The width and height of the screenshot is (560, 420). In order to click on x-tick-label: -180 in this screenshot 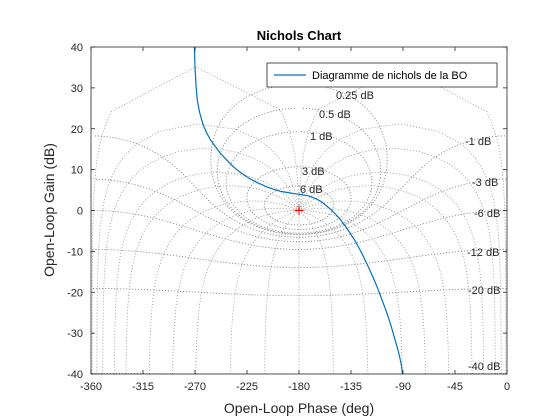, I will do `click(299, 387)`.